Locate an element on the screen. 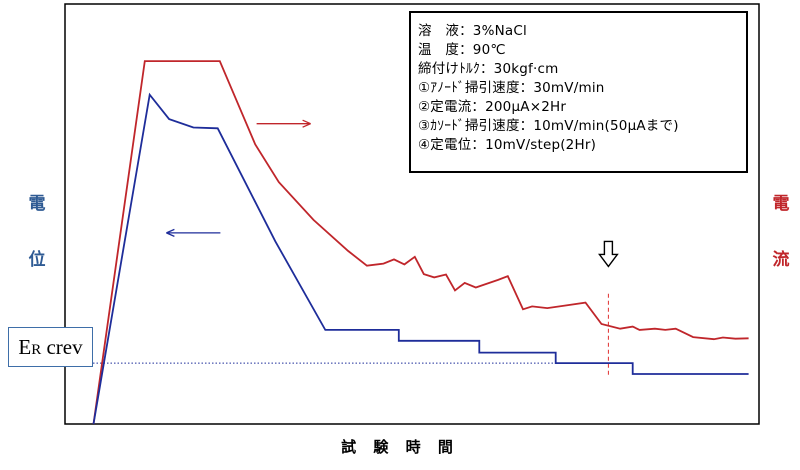  condition-line-temperature: 温 度：90℃ is located at coordinates (462, 50).